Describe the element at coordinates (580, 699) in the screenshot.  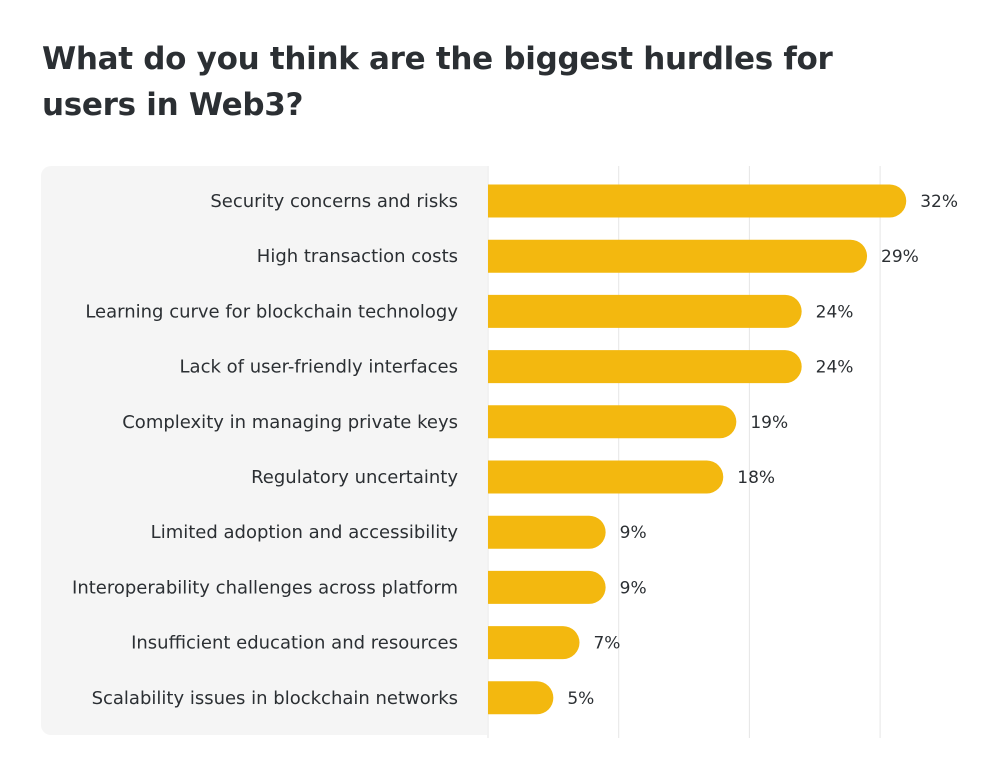
I see `value-label: 5%` at that location.